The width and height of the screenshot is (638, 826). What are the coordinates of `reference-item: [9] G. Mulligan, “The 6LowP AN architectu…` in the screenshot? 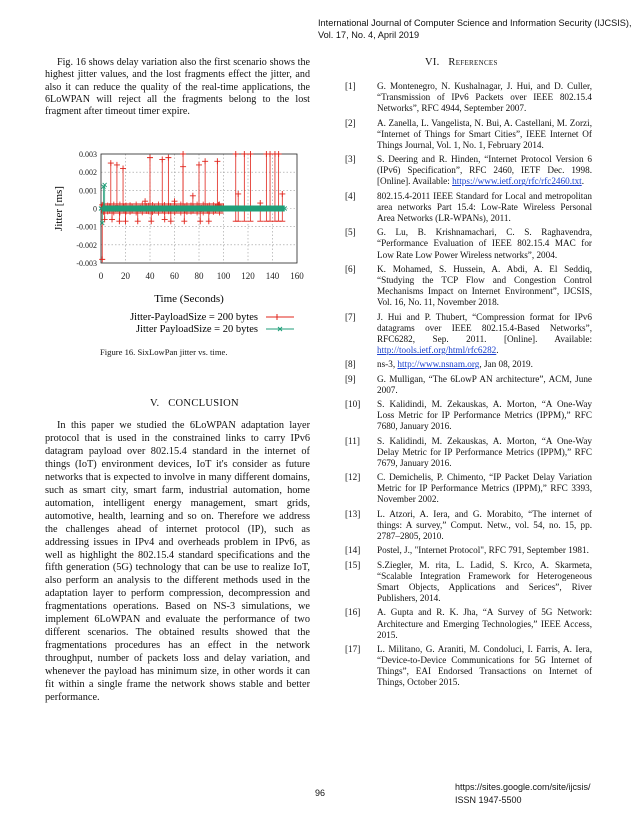 It's located at (468, 385).